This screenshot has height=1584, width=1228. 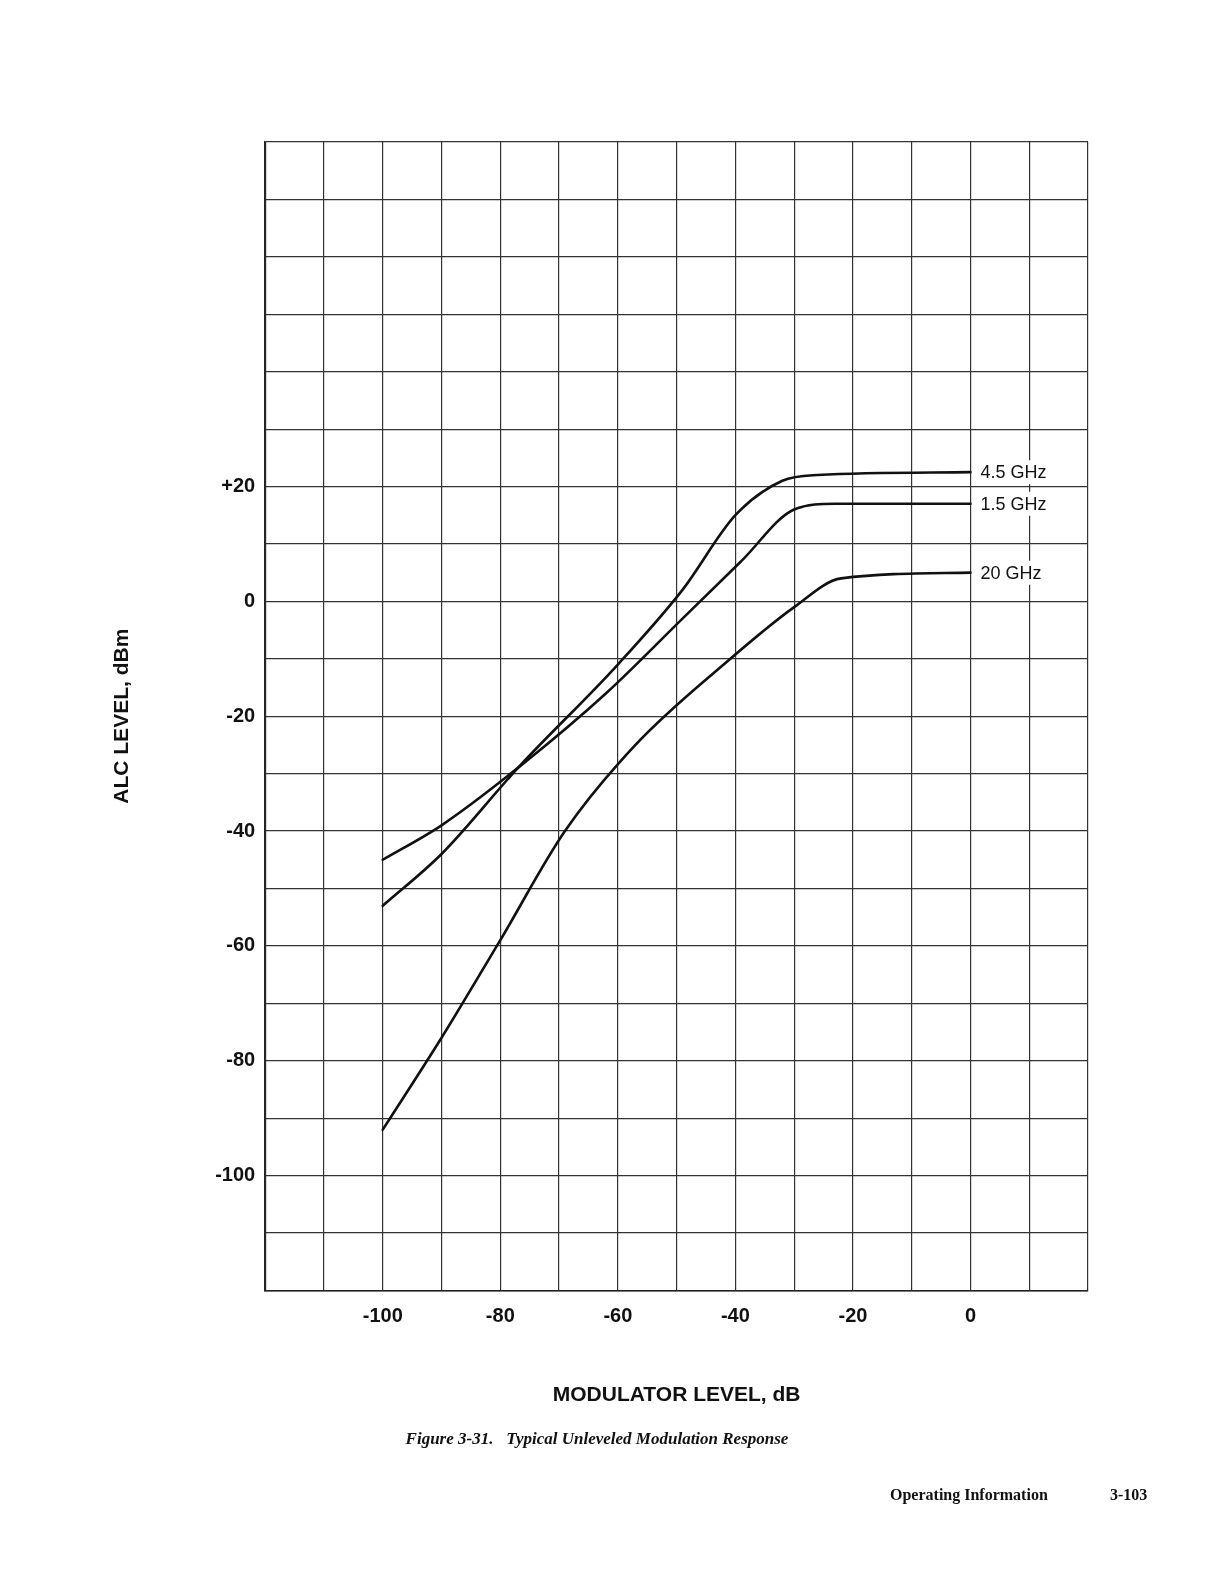 What do you see at coordinates (241, 829) in the screenshot?
I see `y-tick-label: -40` at bounding box center [241, 829].